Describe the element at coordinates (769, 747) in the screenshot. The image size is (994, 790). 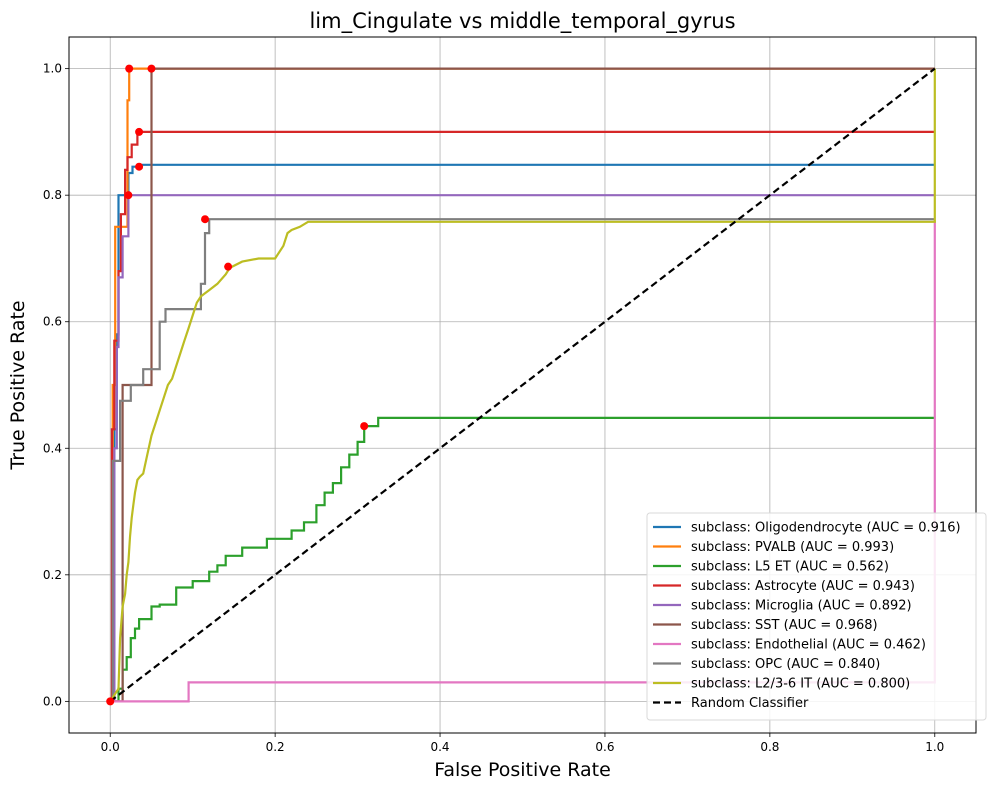
I see `x-tick-label: 0.8` at that location.